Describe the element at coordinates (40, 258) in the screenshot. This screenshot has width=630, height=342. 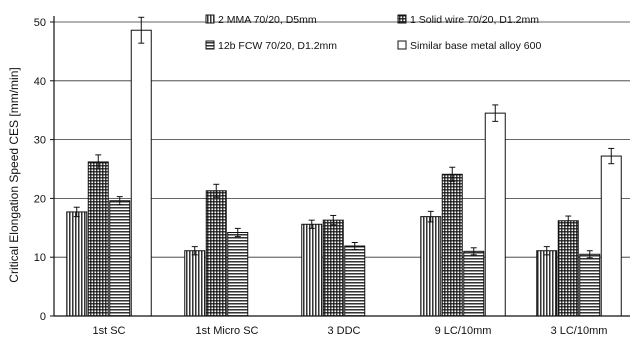
I see `y-tick-label: 10` at that location.